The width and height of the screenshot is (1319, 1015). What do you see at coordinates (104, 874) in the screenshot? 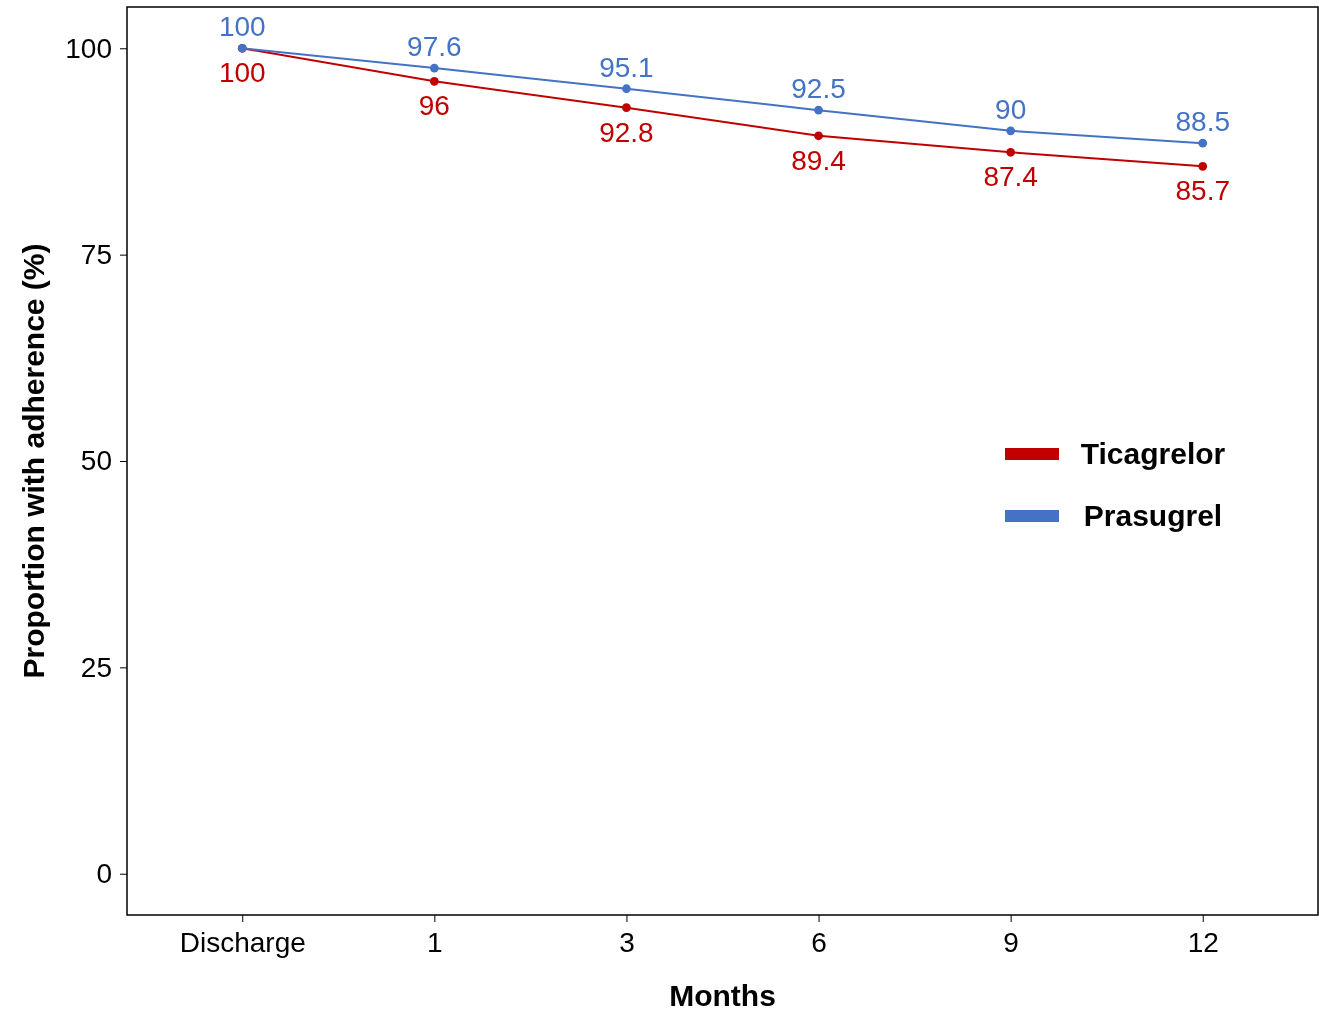
I see `y-tick-label: 0` at bounding box center [104, 874].